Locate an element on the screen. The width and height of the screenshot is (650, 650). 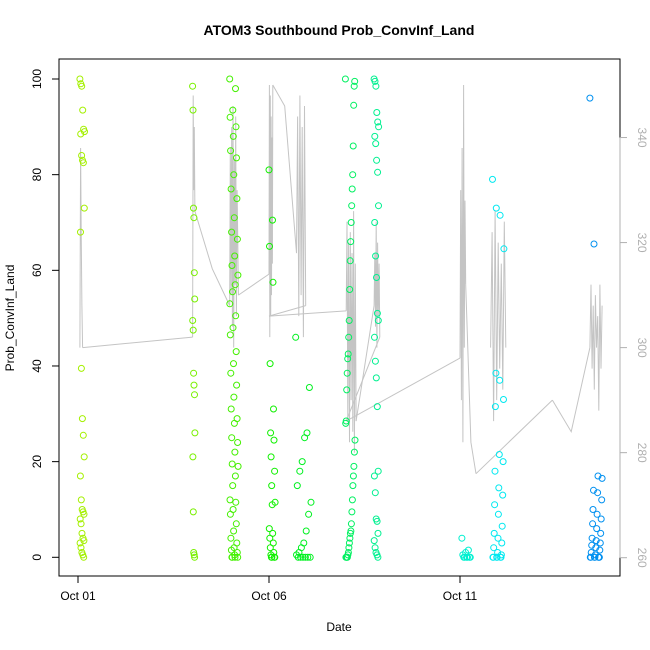
y2-tick-label-2: 300 is located at coordinates (642, 348).